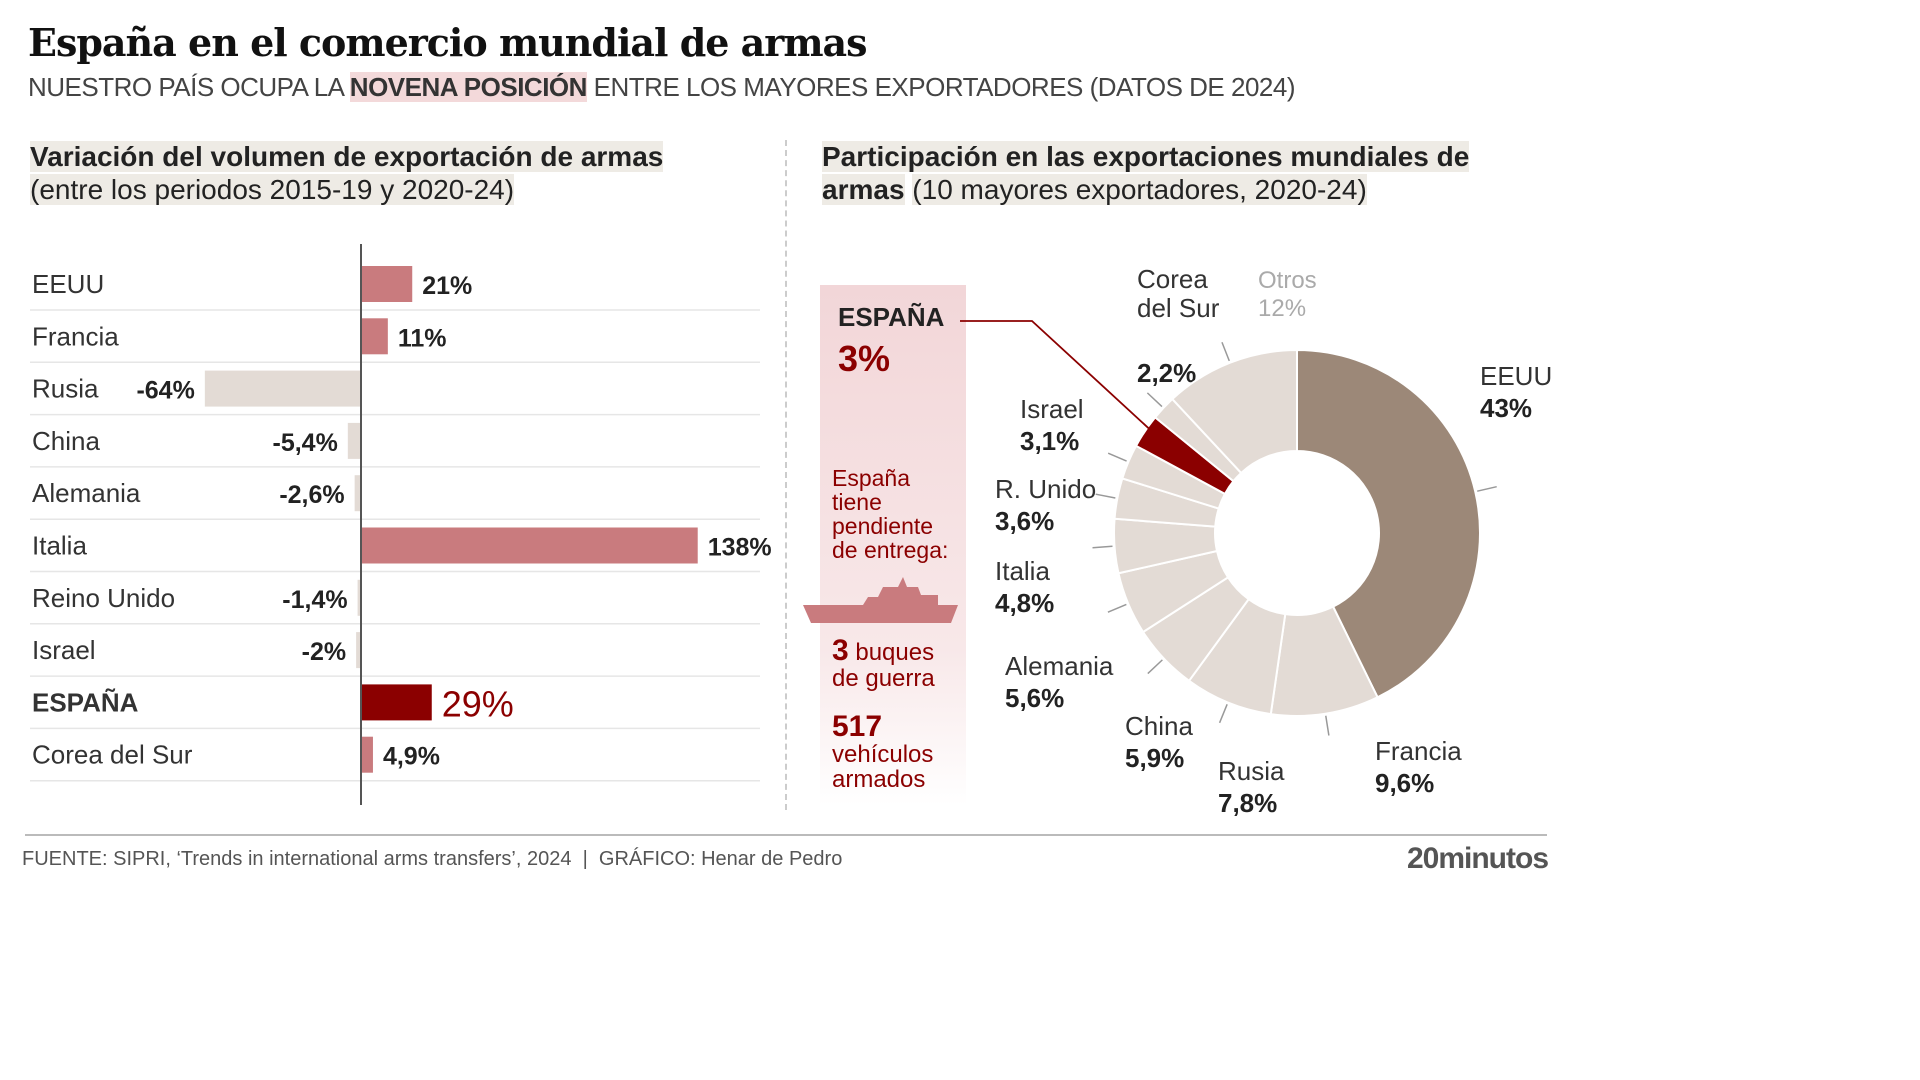 Image resolution: width=1920 pixels, height=1080 pixels. Describe the element at coordinates (890, 514) in the screenshot. I see `pending-text: España tiene pendiente de entrega:` at that location.